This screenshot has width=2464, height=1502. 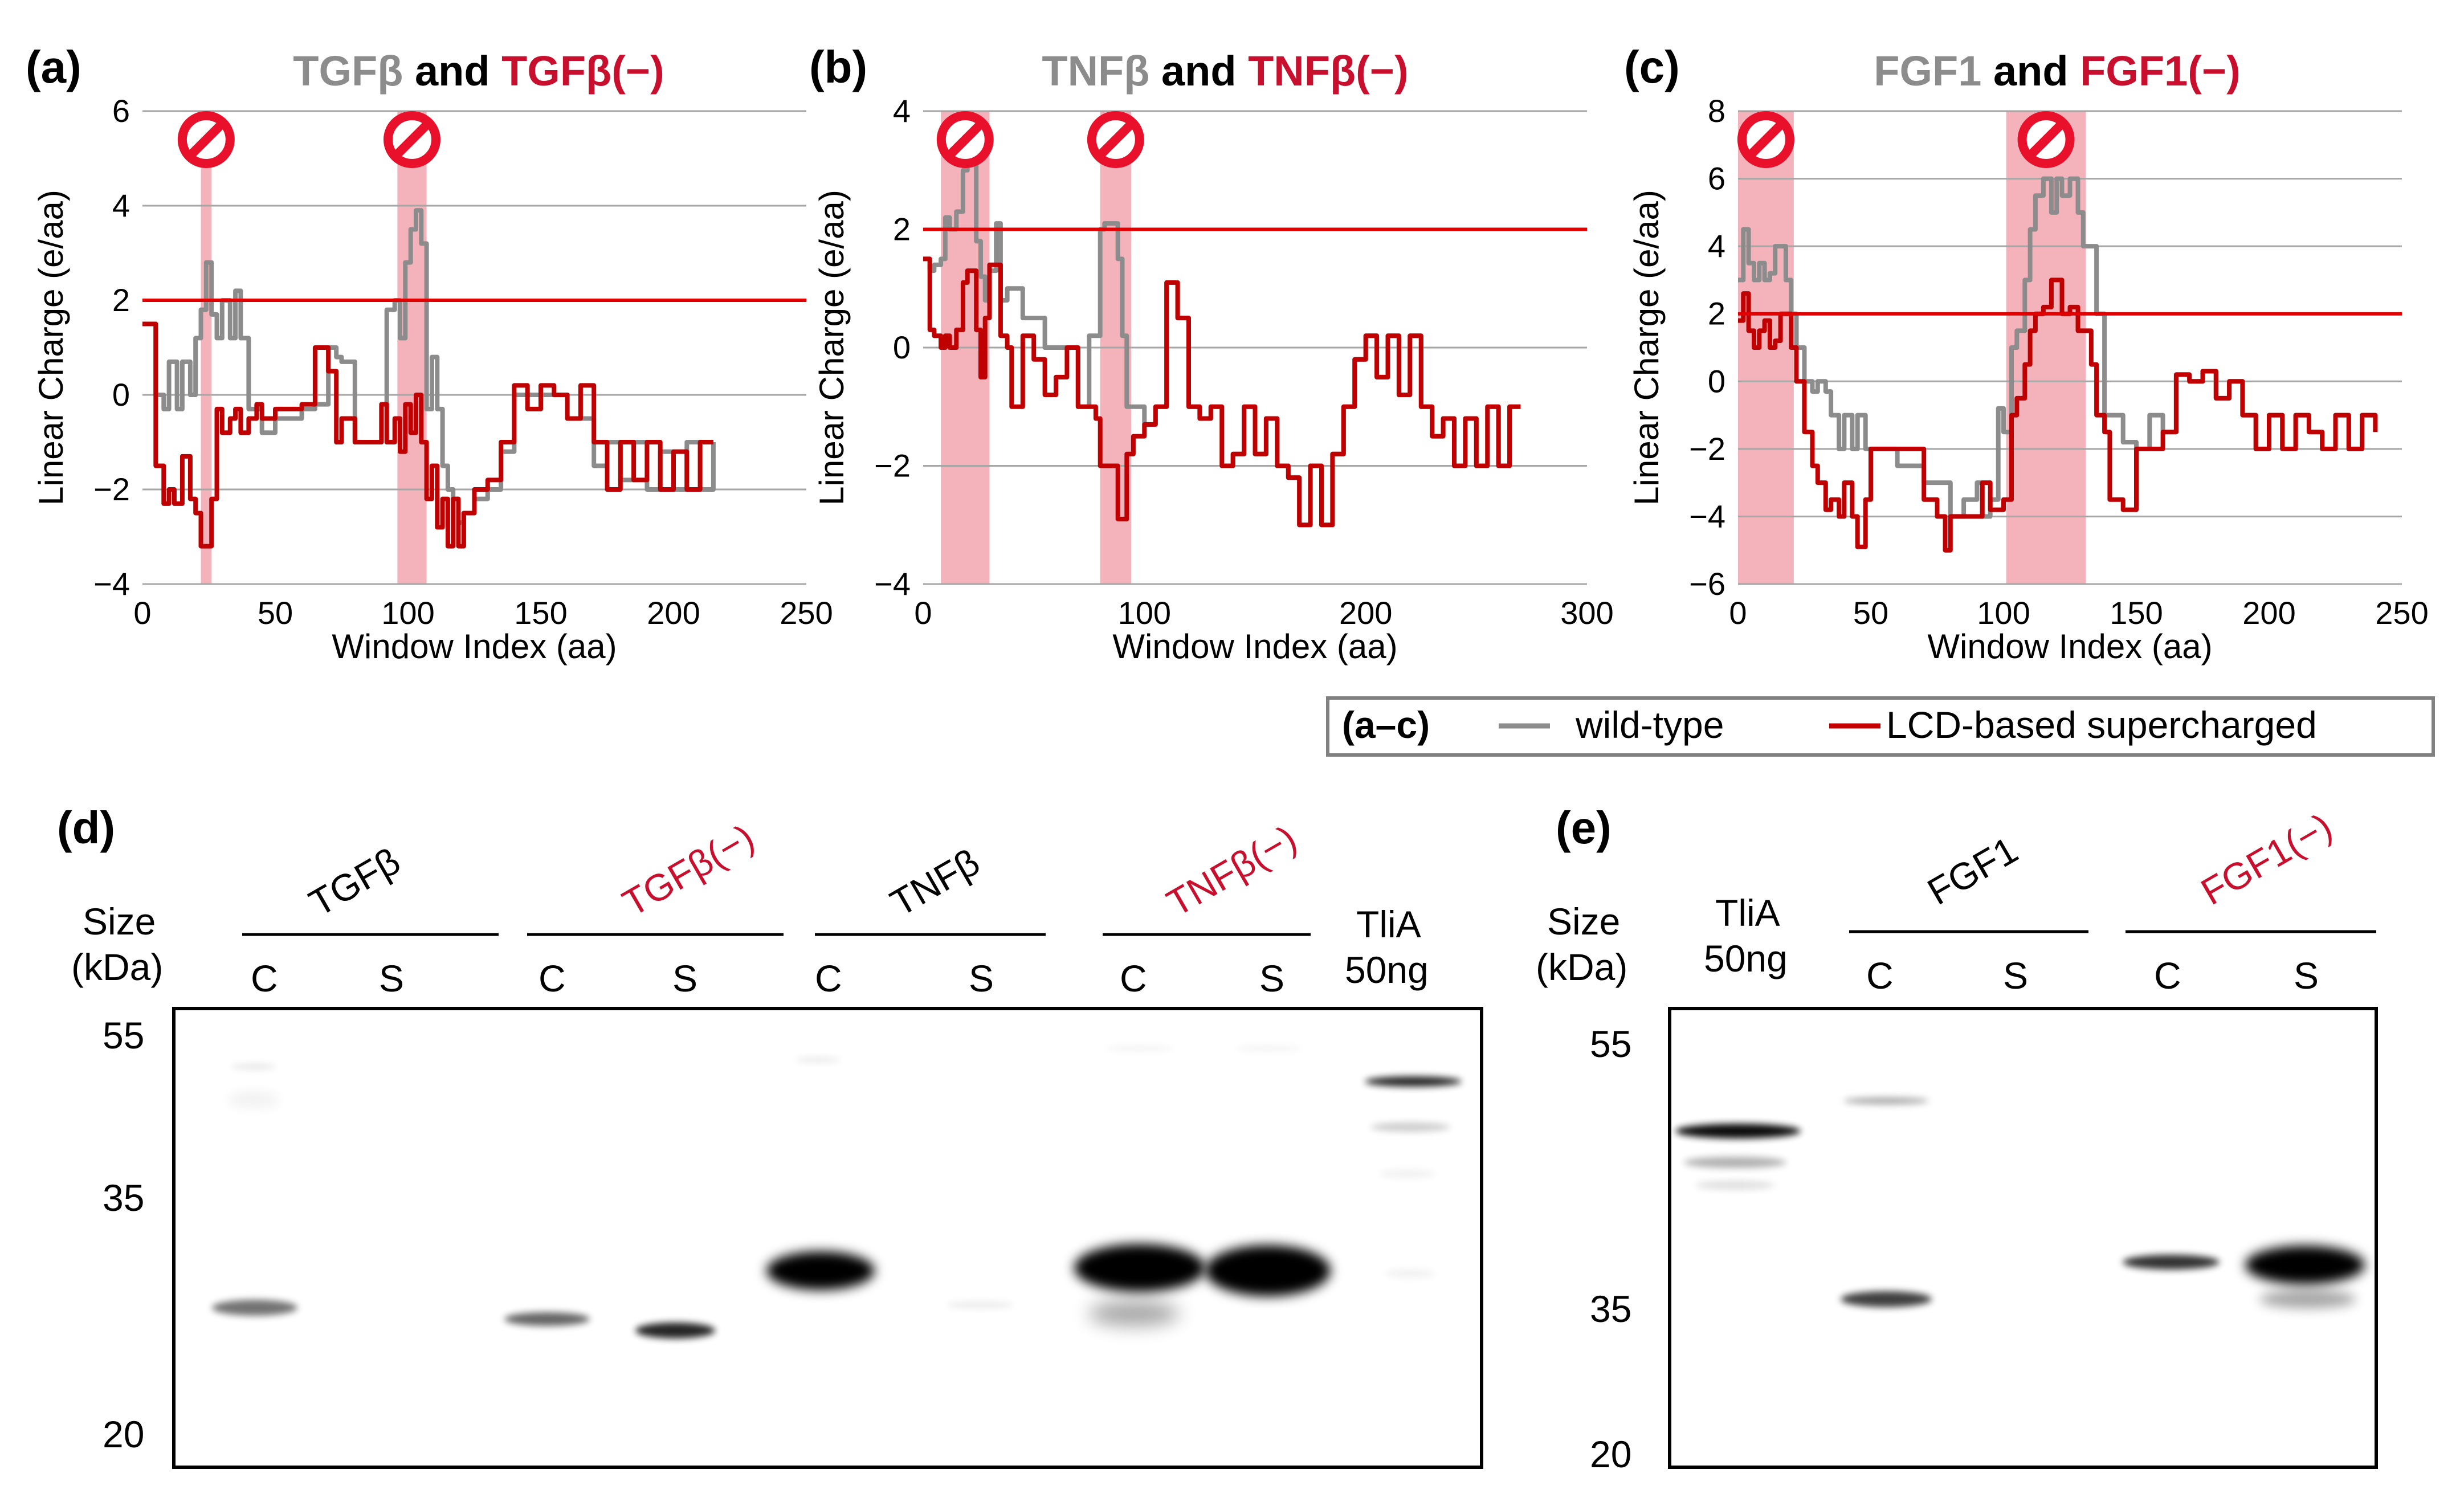 What do you see at coordinates (2101, 725) in the screenshot?
I see `legend-label-supercharged: LCD-based supercharged` at bounding box center [2101, 725].